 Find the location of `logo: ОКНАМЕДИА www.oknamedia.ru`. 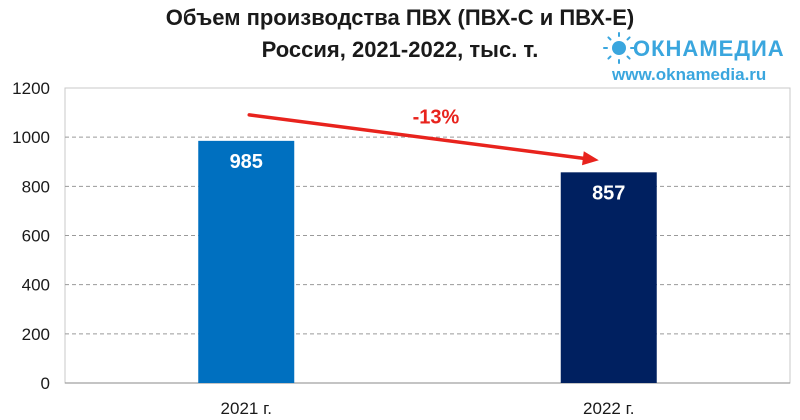

logo: ОКНАМЕДИА www.oknamedia.ru is located at coordinates (694, 58).